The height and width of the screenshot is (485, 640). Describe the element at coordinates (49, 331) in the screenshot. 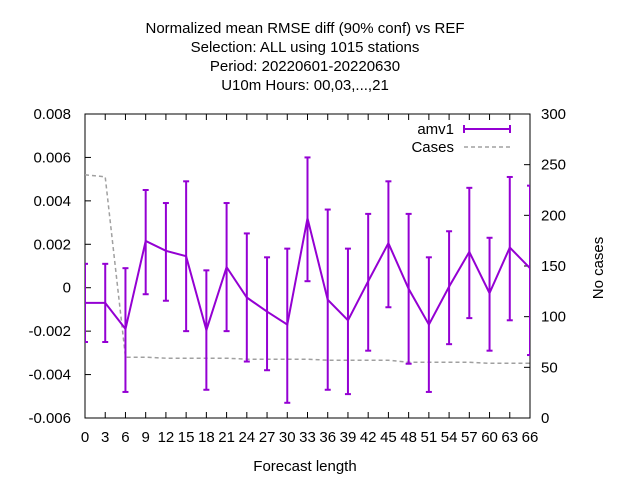

I see `y-tick-label: -0.002` at that location.